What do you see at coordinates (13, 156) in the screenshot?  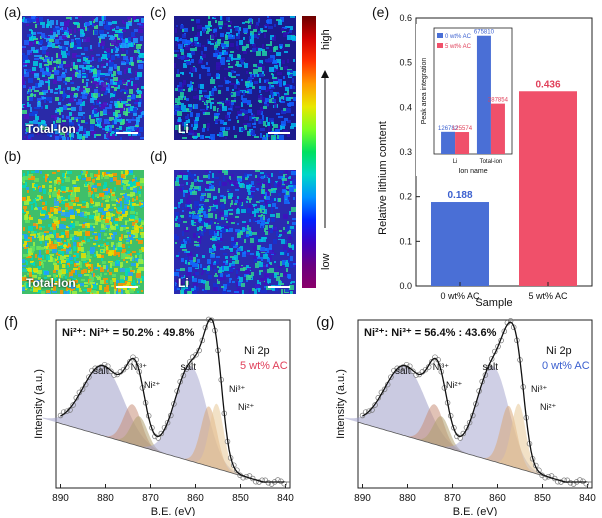 I see `panel-label-b: (b)` at bounding box center [13, 156].